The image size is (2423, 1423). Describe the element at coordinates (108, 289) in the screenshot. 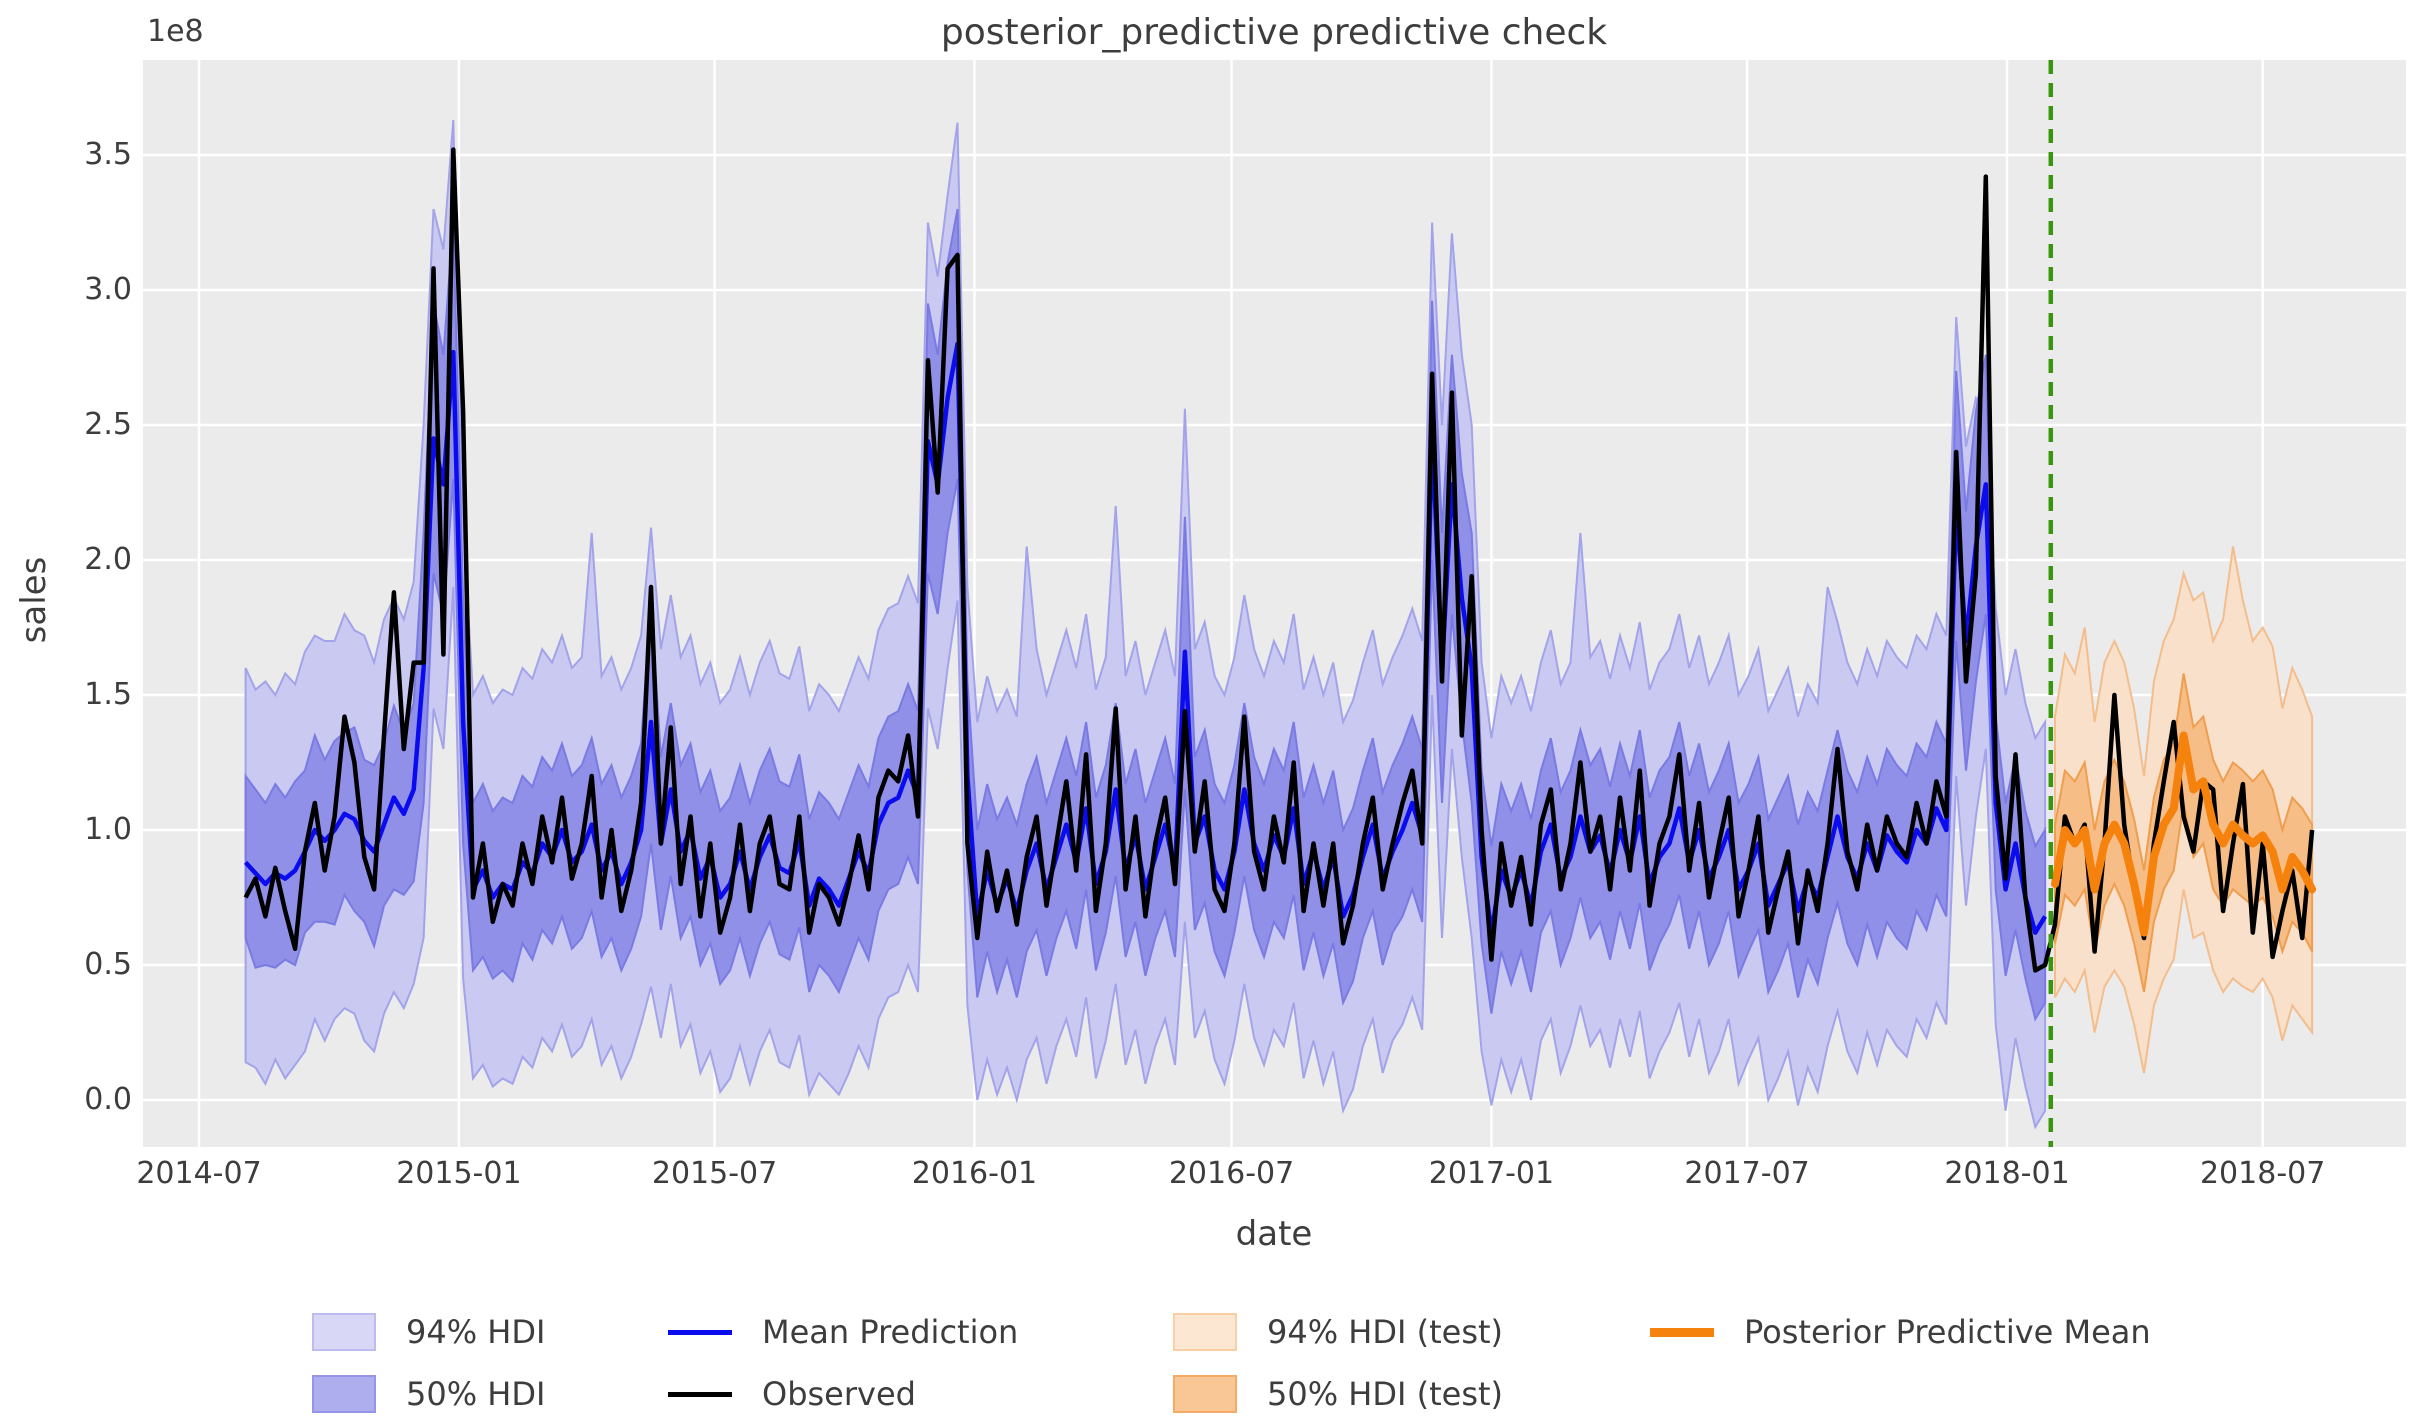

I see `y-tick-label: 3.0` at that location.